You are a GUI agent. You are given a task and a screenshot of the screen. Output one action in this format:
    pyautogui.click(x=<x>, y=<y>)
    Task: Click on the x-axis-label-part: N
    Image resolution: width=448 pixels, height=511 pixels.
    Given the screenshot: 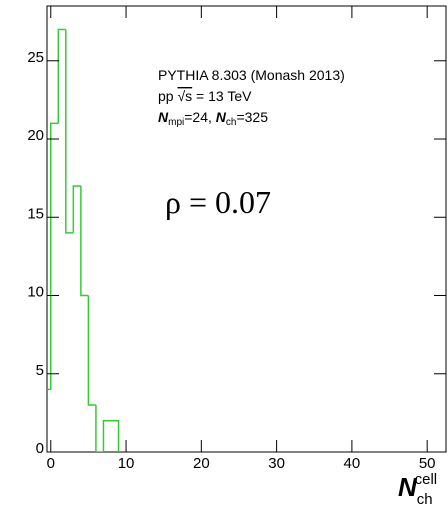 What is the action you would take?
    pyautogui.click(x=408, y=487)
    